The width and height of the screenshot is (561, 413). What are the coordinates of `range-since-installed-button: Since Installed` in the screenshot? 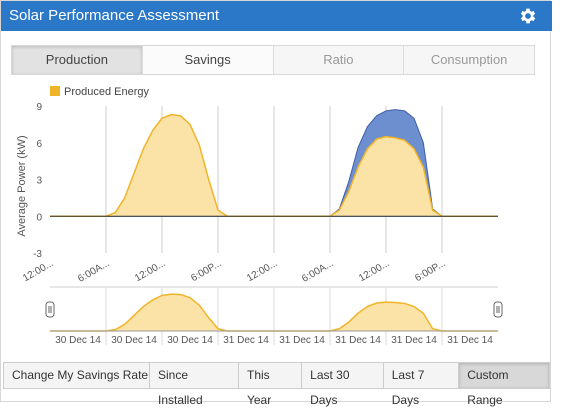 It's located at (194, 384).